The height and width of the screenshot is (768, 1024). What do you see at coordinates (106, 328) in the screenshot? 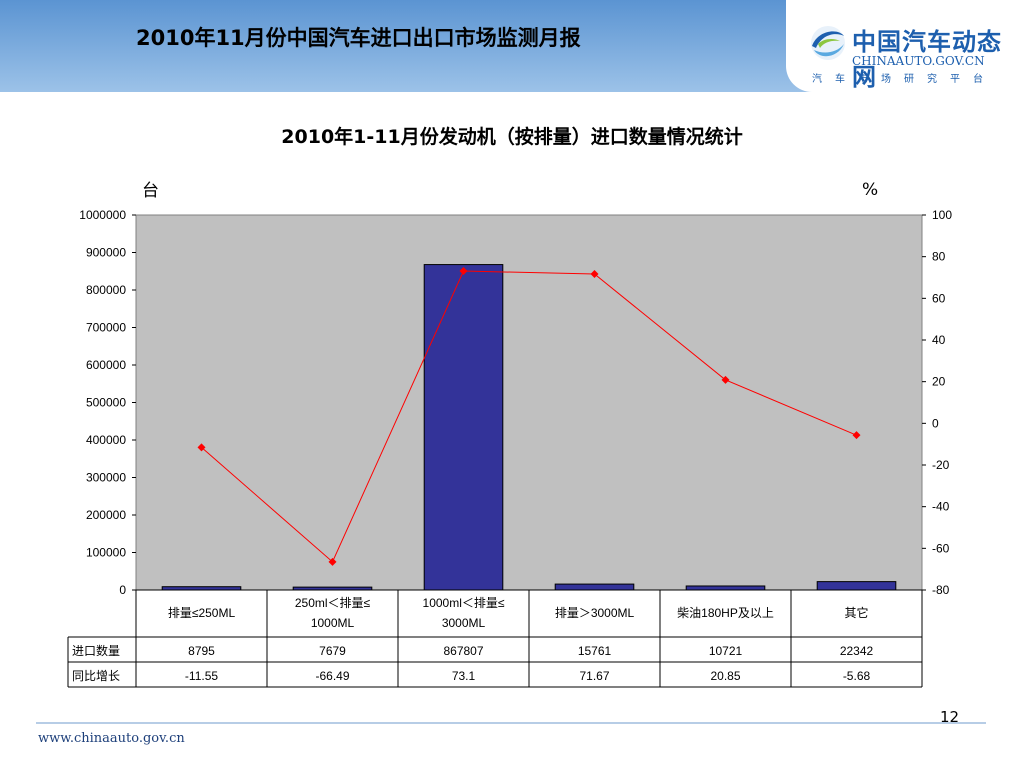
I see `y-tick-label: 700000` at bounding box center [106, 328].